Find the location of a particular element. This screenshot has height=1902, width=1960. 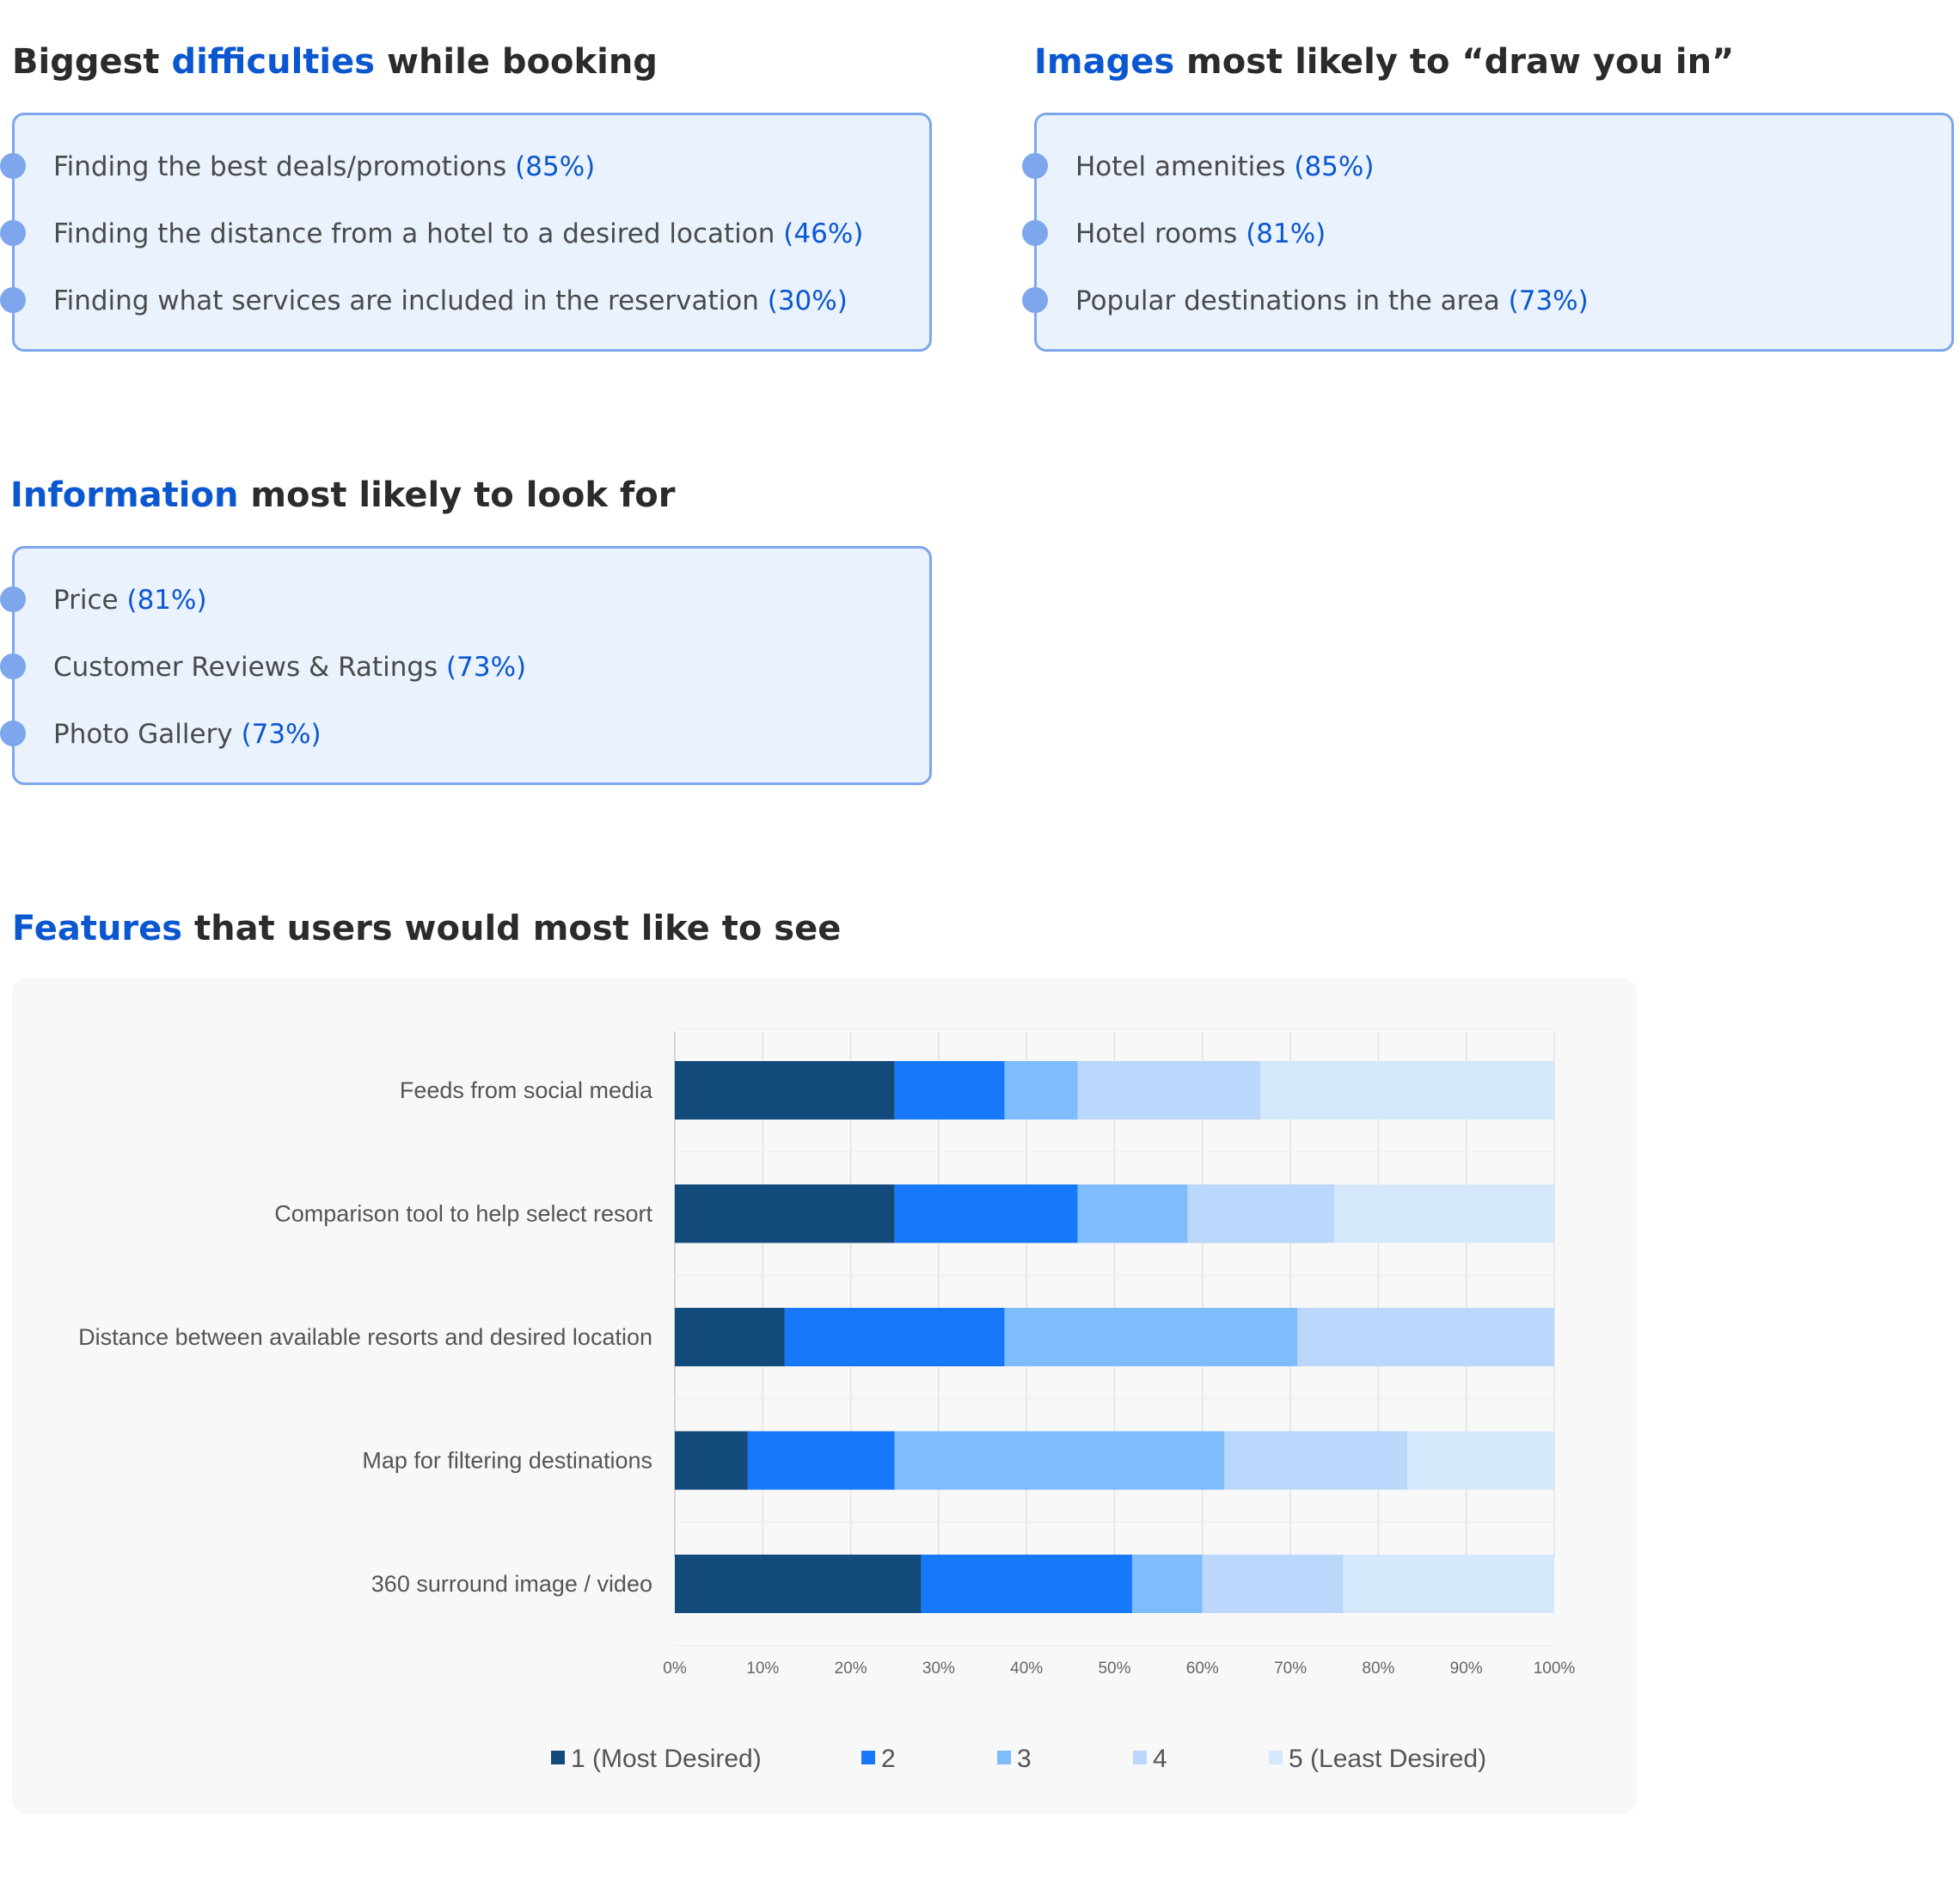

heading-pre: Biggest is located at coordinates (92, 62).